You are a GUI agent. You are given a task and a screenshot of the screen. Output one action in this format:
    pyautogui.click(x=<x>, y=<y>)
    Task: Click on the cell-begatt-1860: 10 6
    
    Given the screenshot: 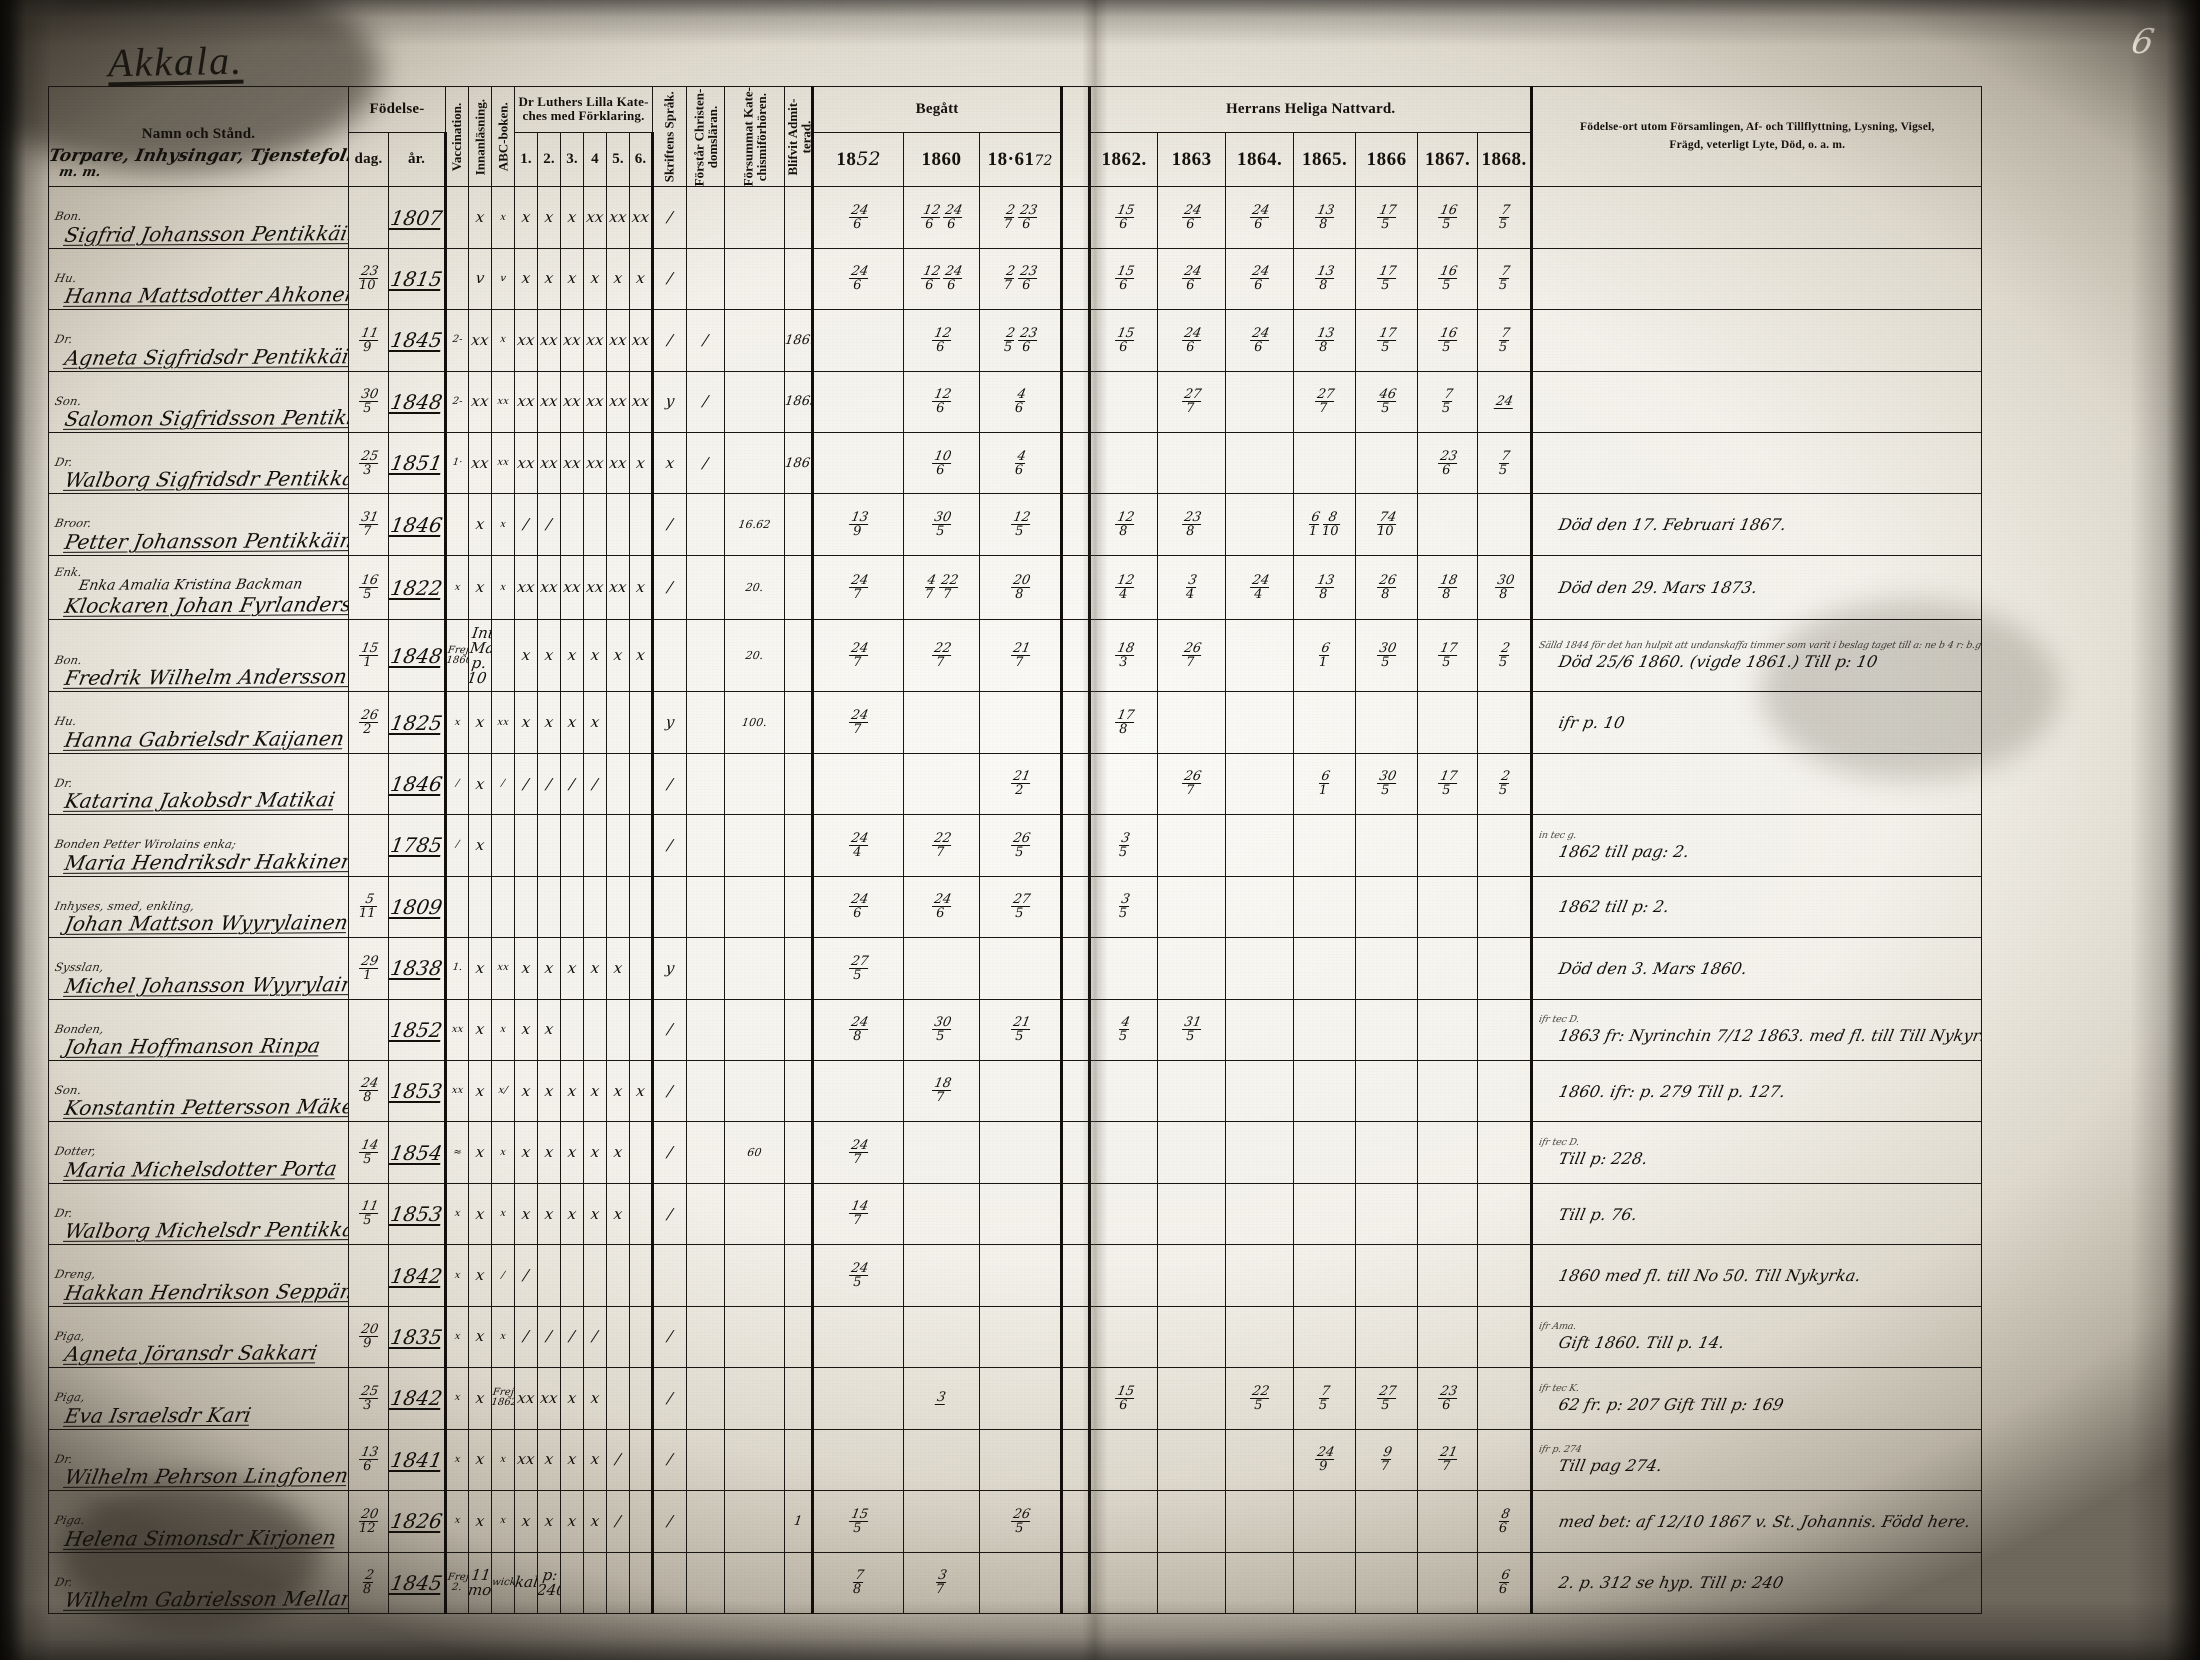 What is the action you would take?
    pyautogui.click(x=942, y=463)
    